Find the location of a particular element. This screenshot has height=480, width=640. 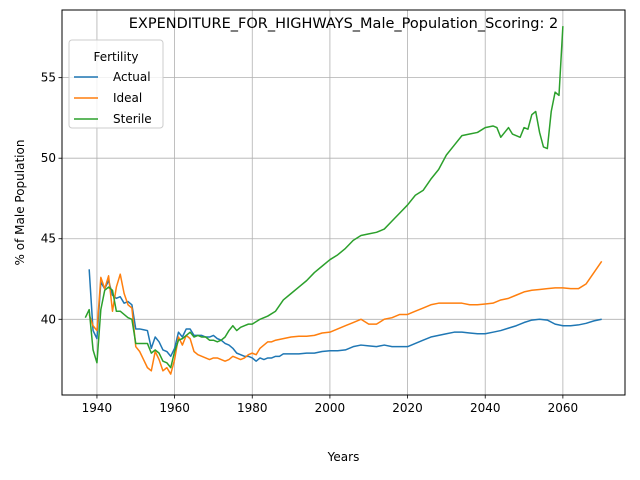

x-tick-label: 2060 is located at coordinates (563, 408).